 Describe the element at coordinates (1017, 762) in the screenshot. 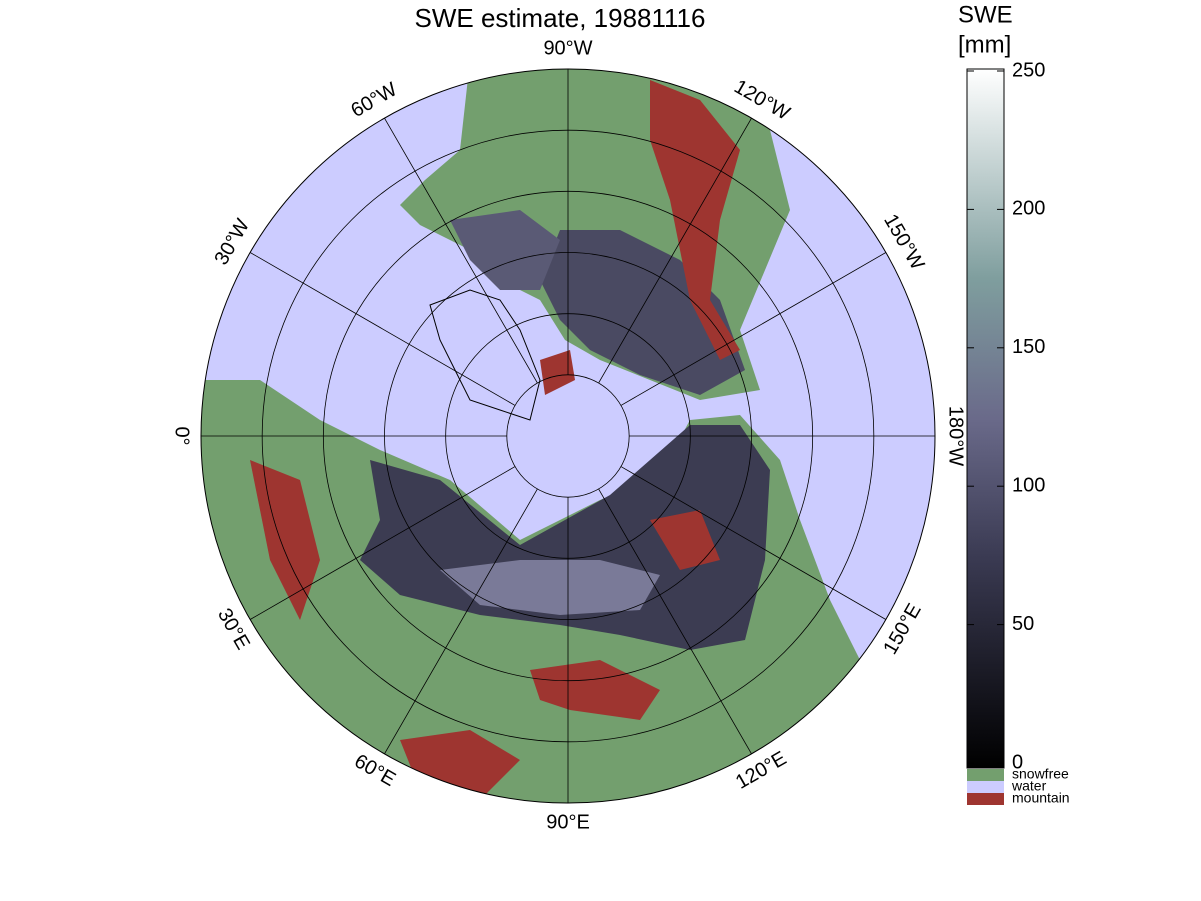

I see `colorbar-tick-label: 0` at that location.